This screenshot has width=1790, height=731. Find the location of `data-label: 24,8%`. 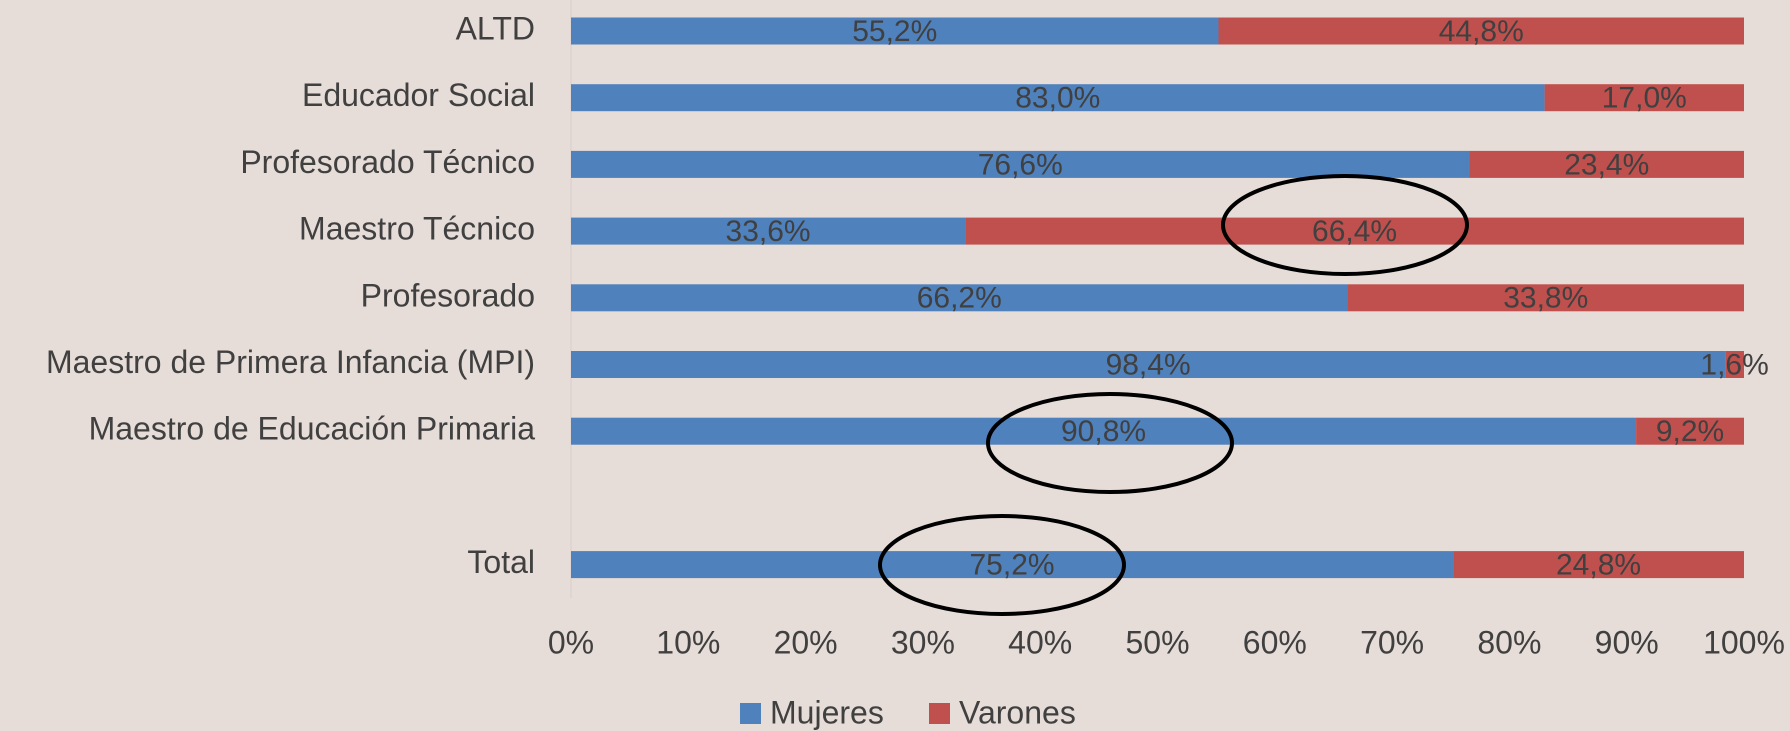

data-label: 24,8% is located at coordinates (1598, 565).